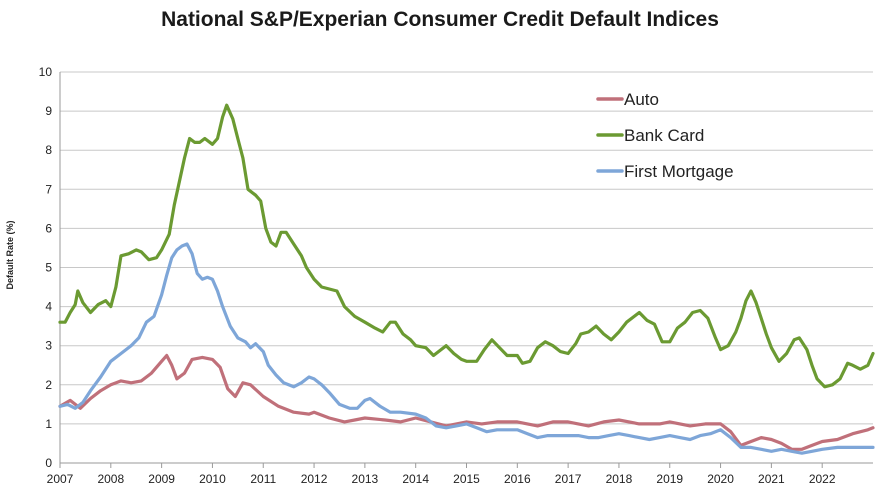 This screenshot has width=880, height=495. I want to click on legend-label-auto: Auto, so click(641, 99).